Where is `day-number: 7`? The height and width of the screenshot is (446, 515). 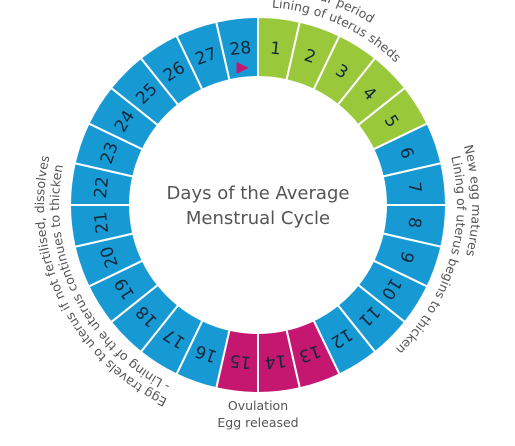 day-number: 7 is located at coordinates (413, 187).